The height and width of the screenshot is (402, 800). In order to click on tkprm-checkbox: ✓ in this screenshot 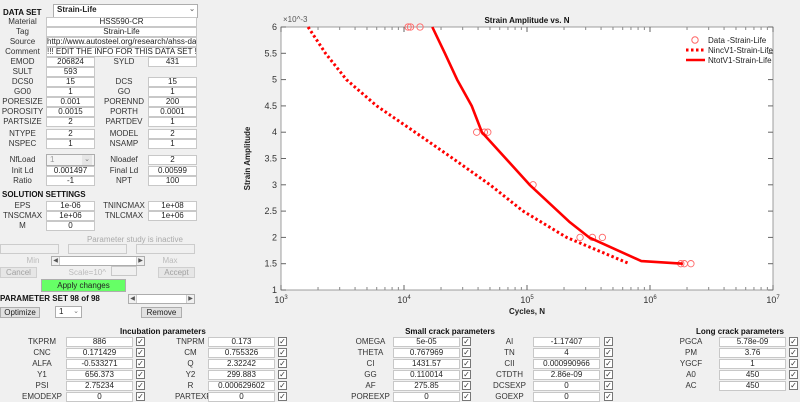, I will do `click(140, 341)`.